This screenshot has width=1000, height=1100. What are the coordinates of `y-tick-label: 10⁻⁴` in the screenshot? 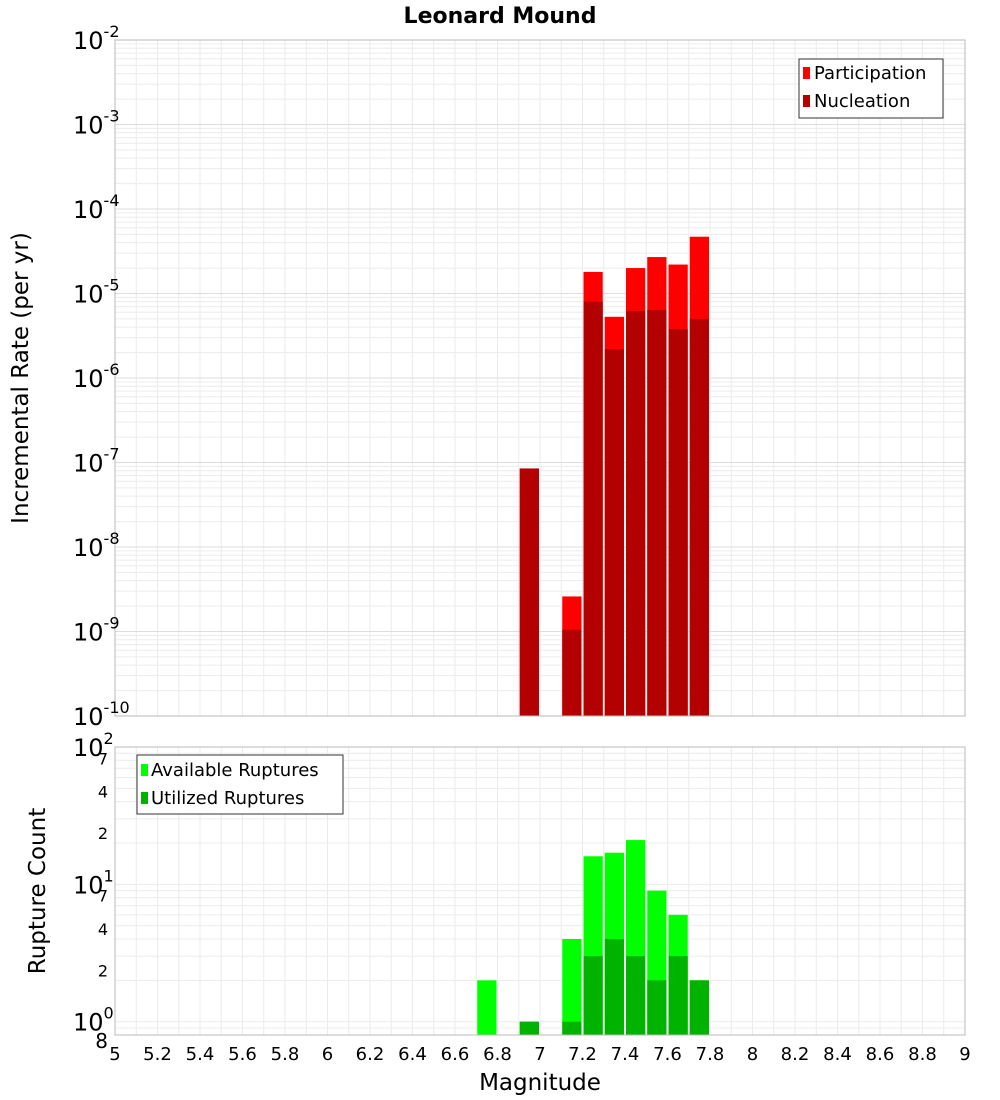 It's located at (96, 207).